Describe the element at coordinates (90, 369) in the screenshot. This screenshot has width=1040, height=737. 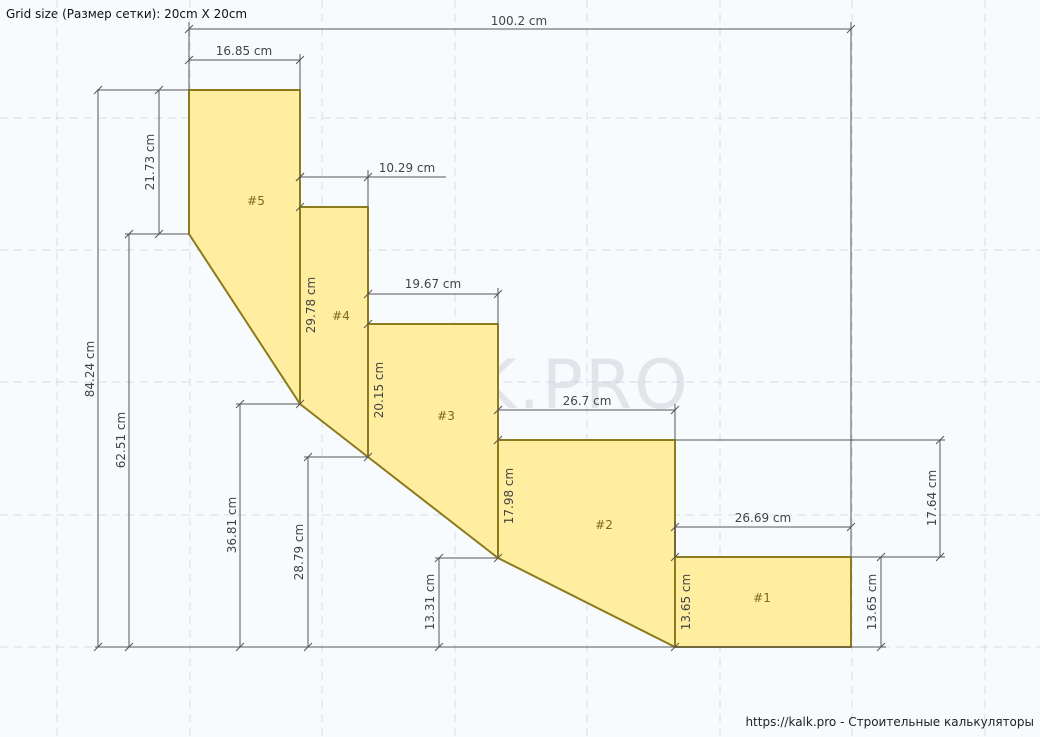
I see `dim-total-height: 84.24 cm` at that location.